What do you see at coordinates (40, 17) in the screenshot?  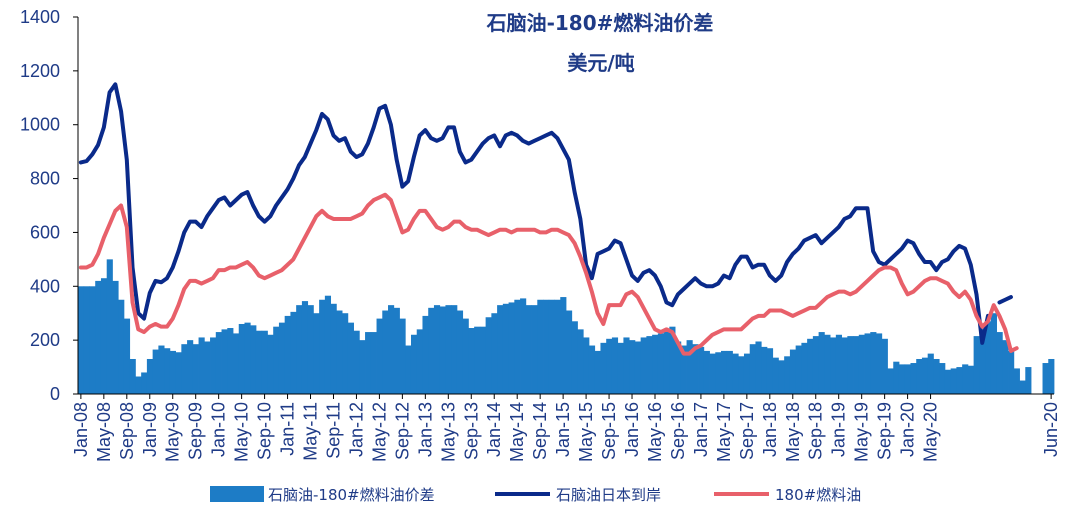 I see `y-tick-label: 1400` at bounding box center [40, 17].